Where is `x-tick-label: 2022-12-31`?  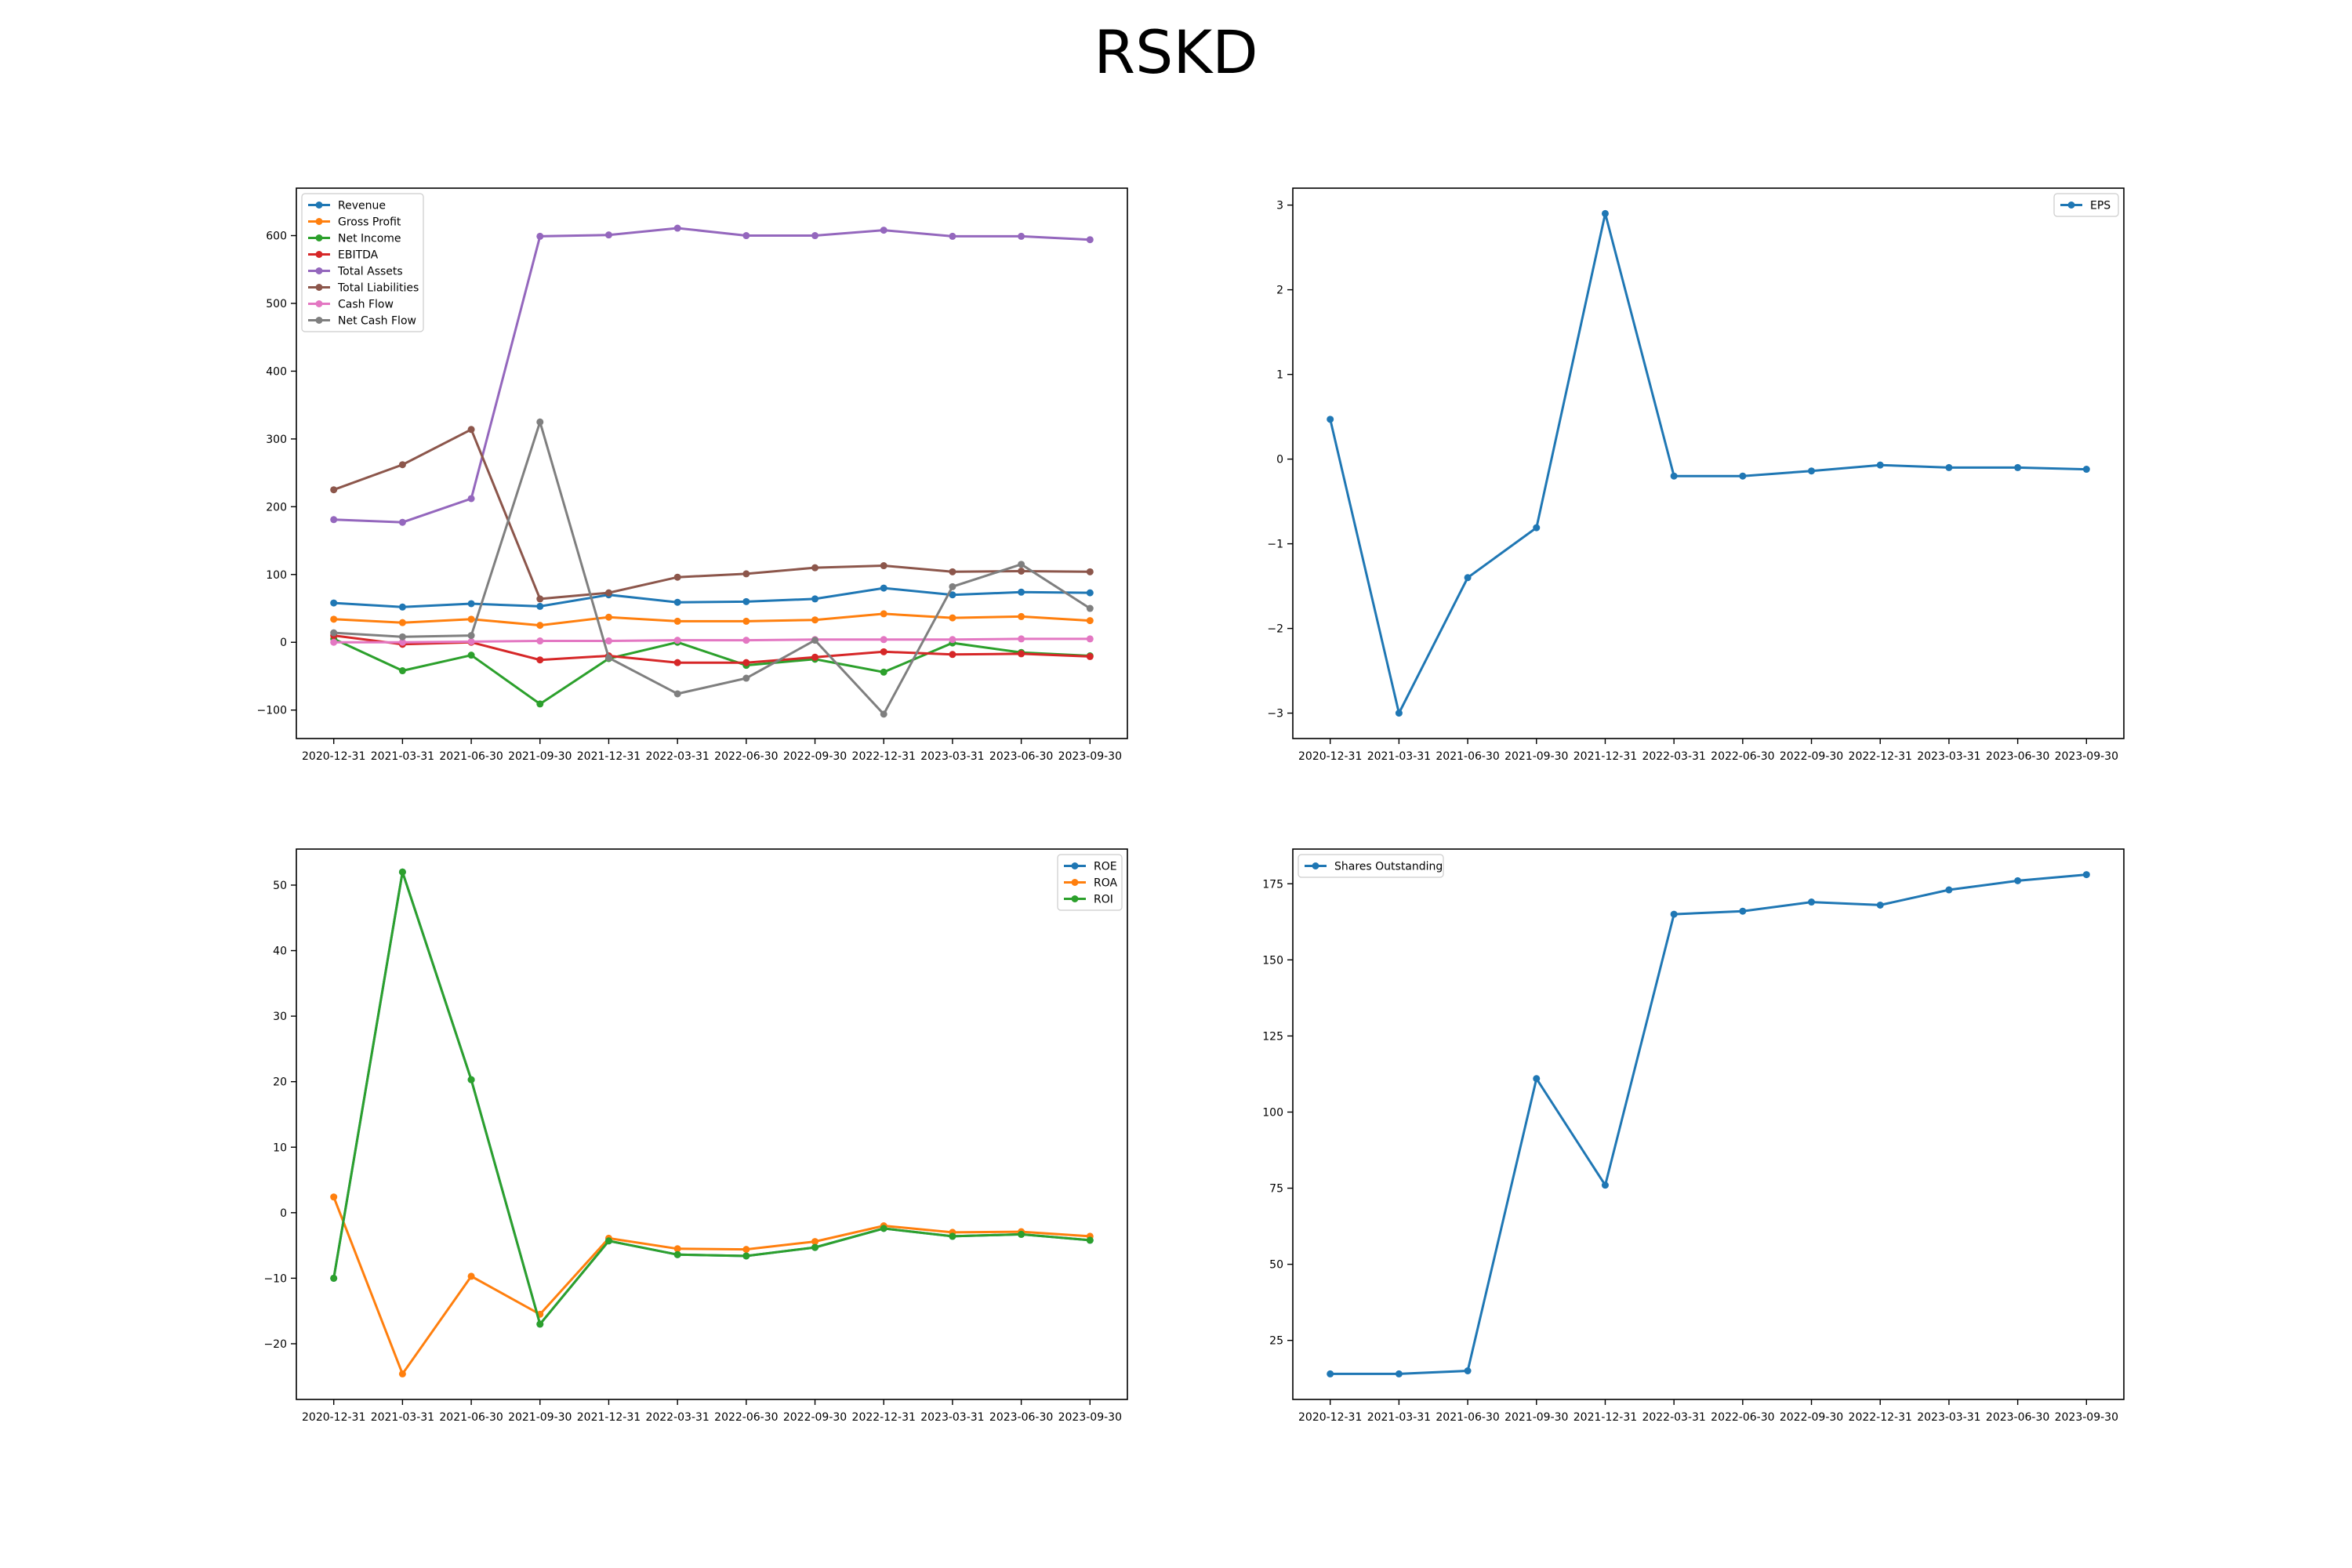 x-tick-label: 2022-12-31 is located at coordinates (884, 1417).